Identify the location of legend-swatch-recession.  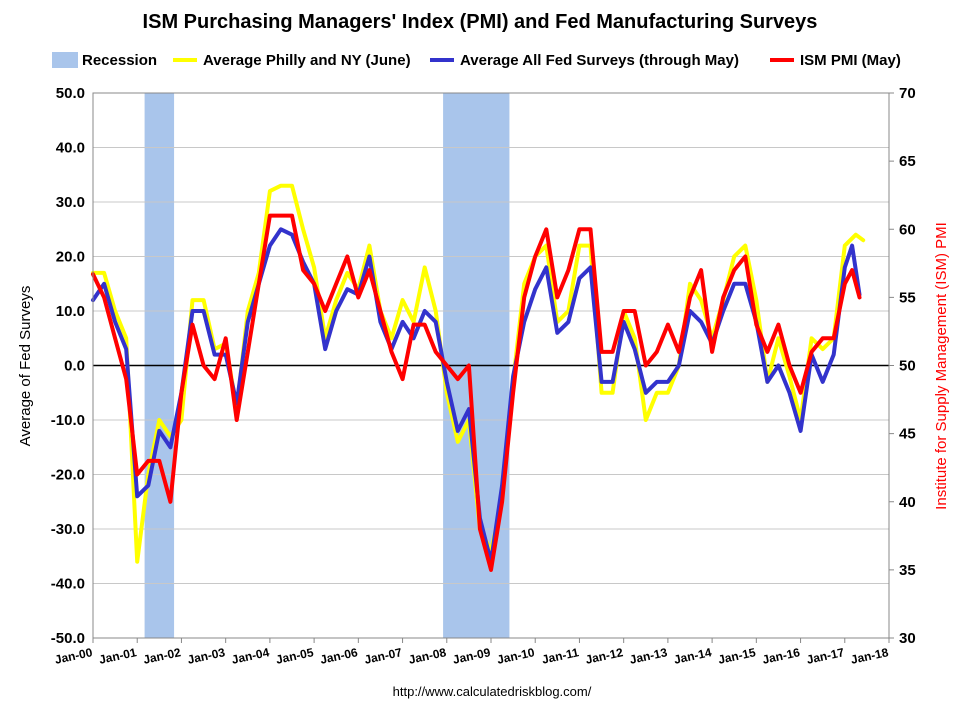
(65, 60).